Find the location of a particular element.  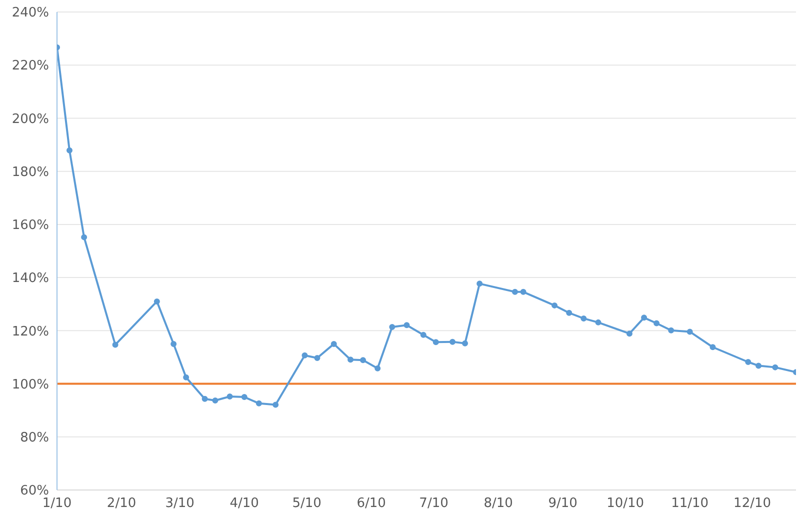

y-tick-label: 140% is located at coordinates (30, 278).